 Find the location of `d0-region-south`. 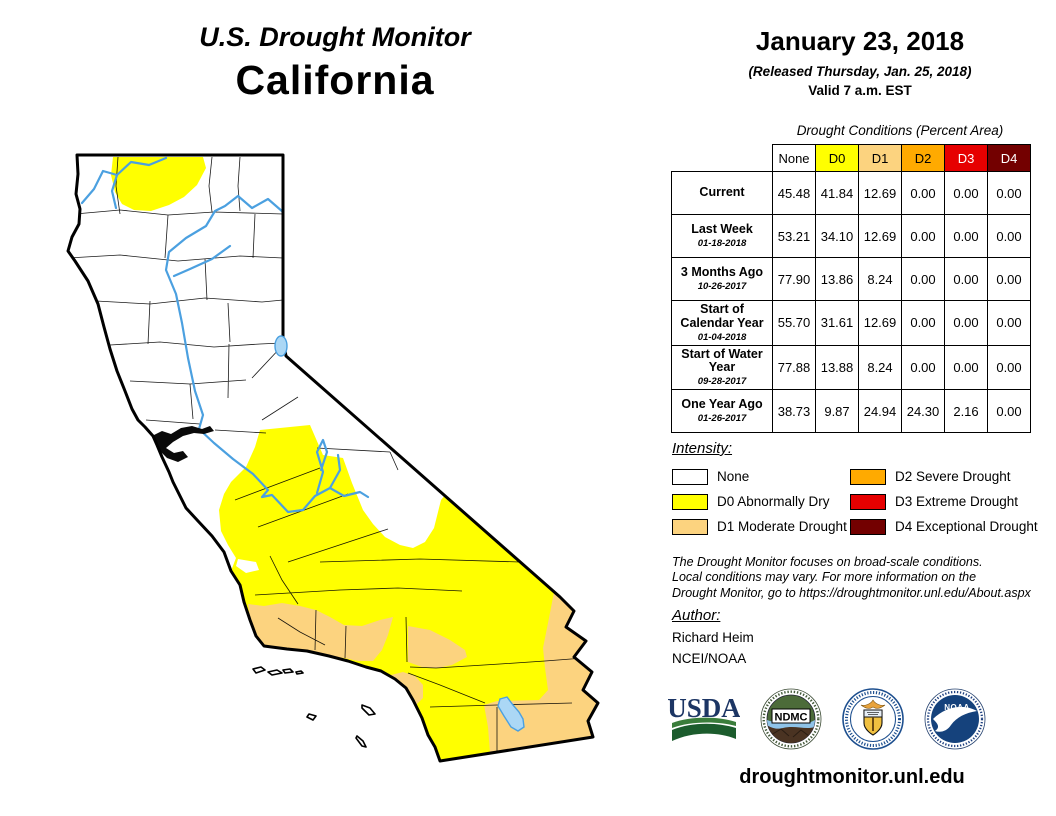

d0-region-south is located at coordinates (408, 593).